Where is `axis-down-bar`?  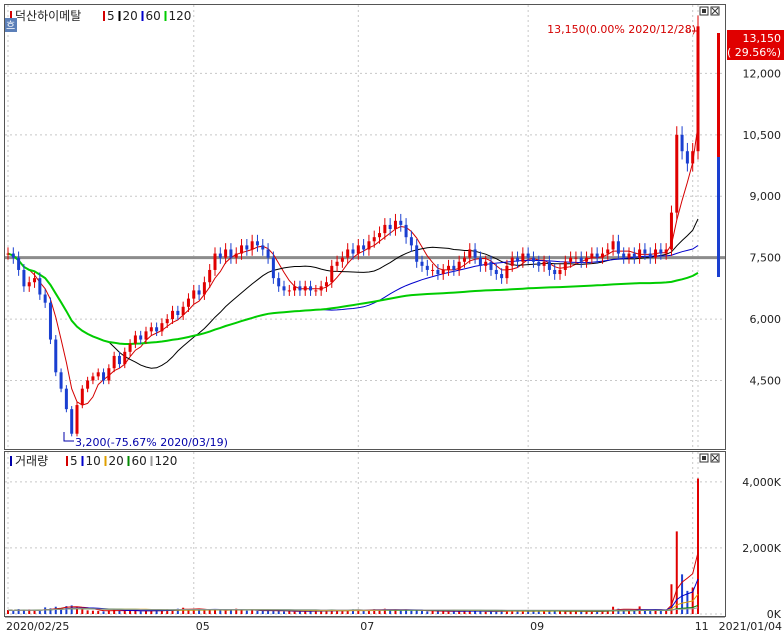 axis-down-bar is located at coordinates (718, 217).